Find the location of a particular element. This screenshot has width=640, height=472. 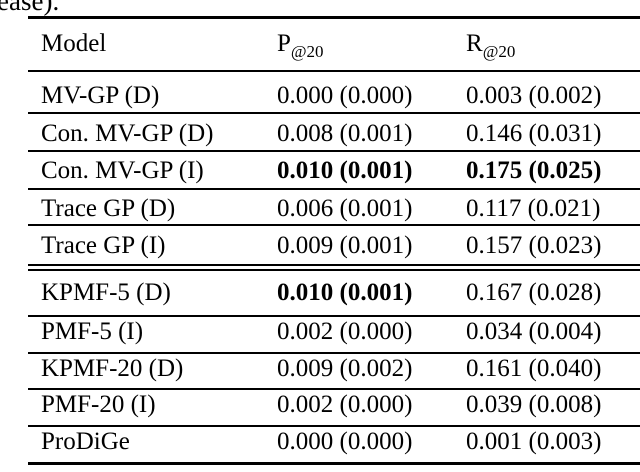

model-cell: PMF-20 (I) is located at coordinates (98, 404).